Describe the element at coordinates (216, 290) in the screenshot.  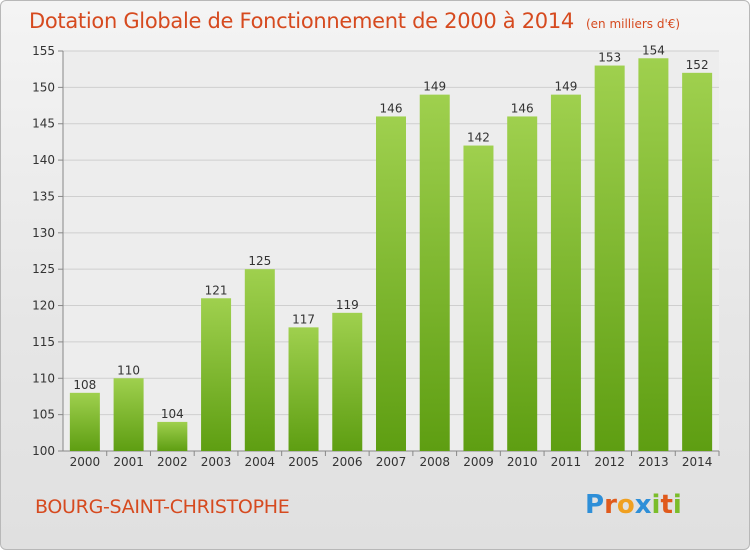
I see `data-label: 121` at that location.